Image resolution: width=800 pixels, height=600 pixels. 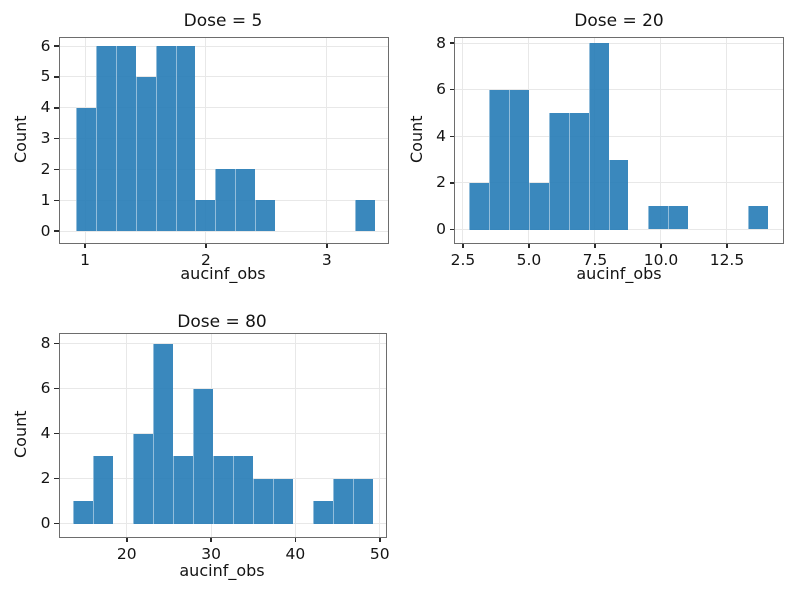 What do you see at coordinates (661, 259) in the screenshot?
I see `x-tick-label: 10.0` at bounding box center [661, 259].